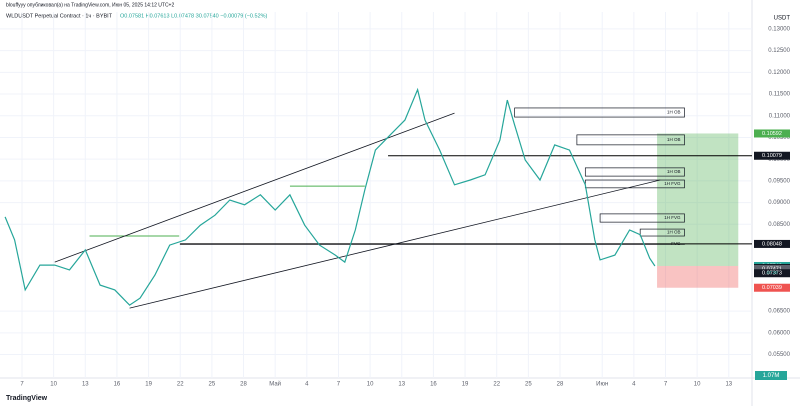 This screenshot has width=800, height=406. Describe the element at coordinates (779, 355) in the screenshot. I see `y-tick-label: 0.05500` at that location.